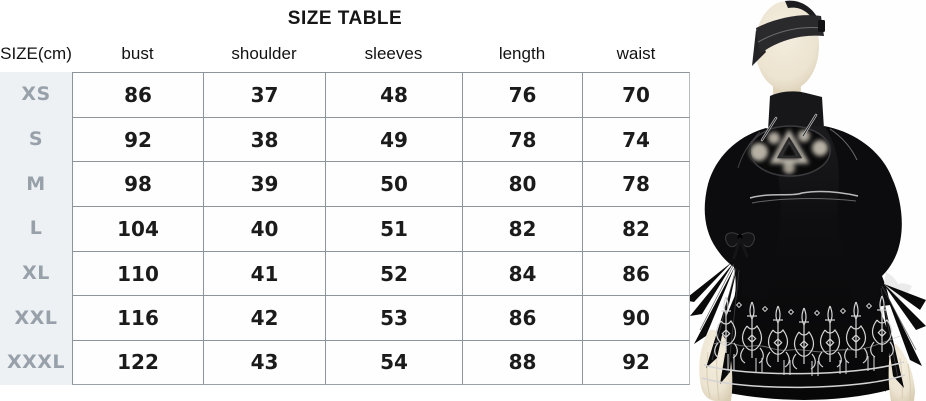 This screenshot has height=401, width=926. I want to click on table-row: S 92 38 49 78 74, so click(345, 139).